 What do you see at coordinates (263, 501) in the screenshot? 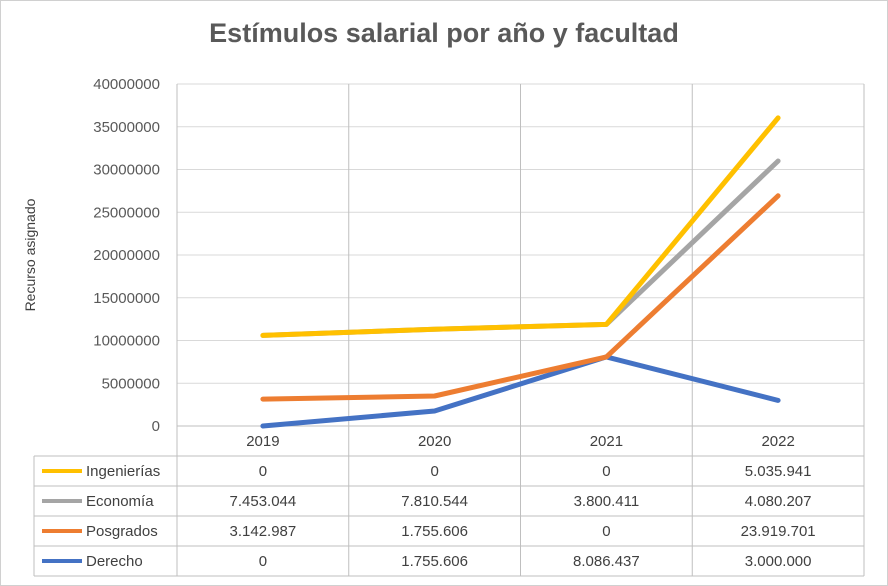
I see `data-label: 7.453.044` at bounding box center [263, 501].